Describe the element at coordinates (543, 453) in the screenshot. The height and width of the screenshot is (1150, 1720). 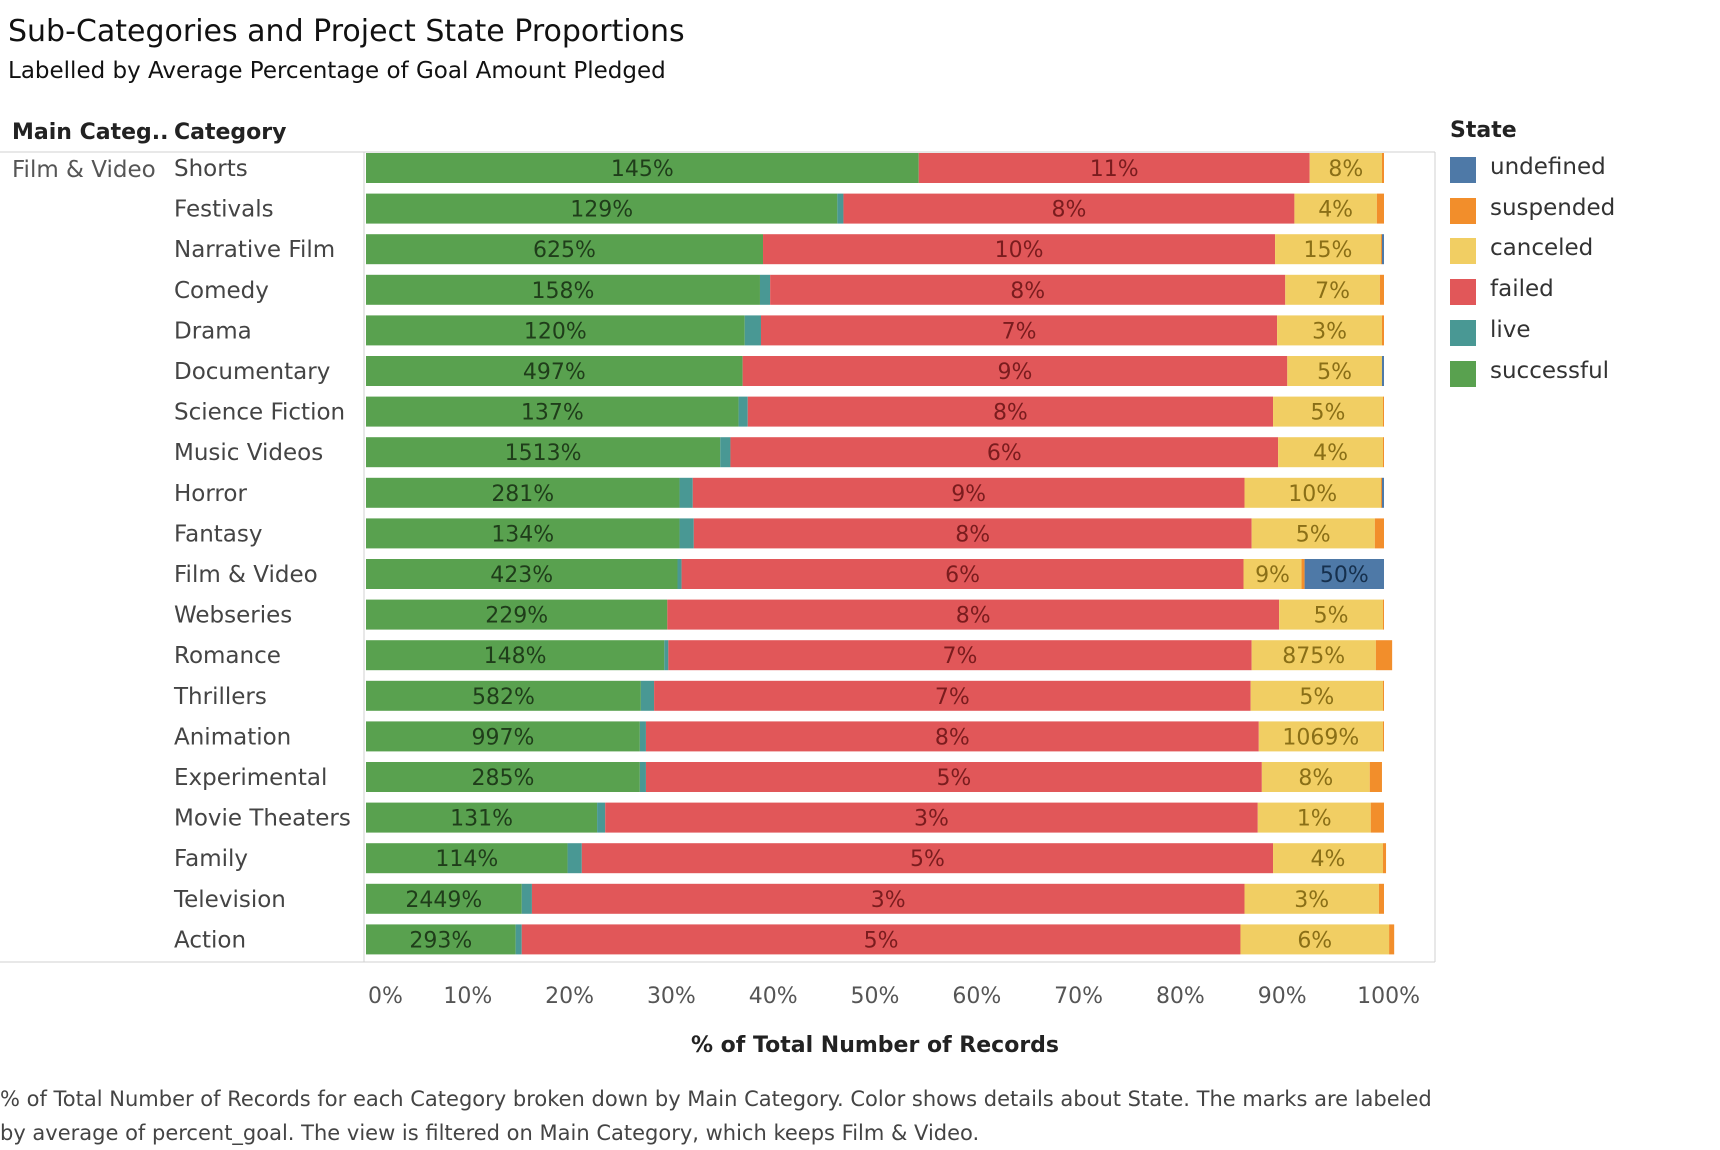
I see `bar-label: 1513%` at that location.